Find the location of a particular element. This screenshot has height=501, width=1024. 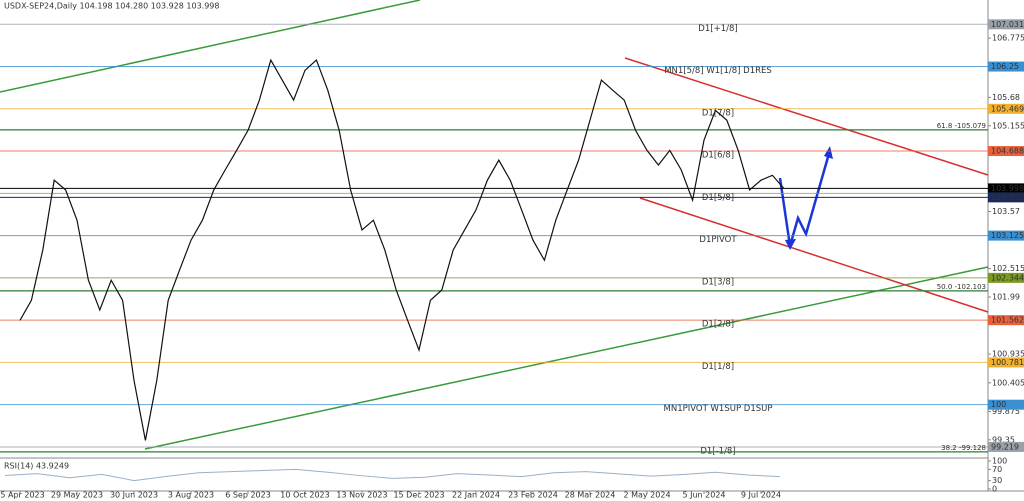

y-tick-label: 99.35 is located at coordinates (1003, 439).